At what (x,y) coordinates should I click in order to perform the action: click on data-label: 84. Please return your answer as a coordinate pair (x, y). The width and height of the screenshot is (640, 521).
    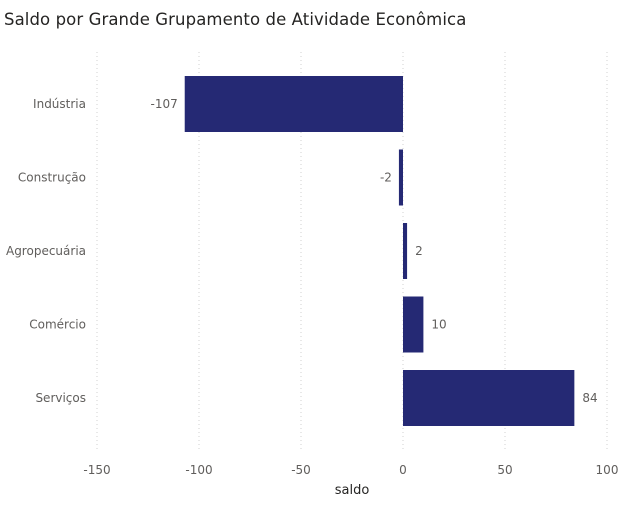
    Looking at the image, I should click on (589, 398).